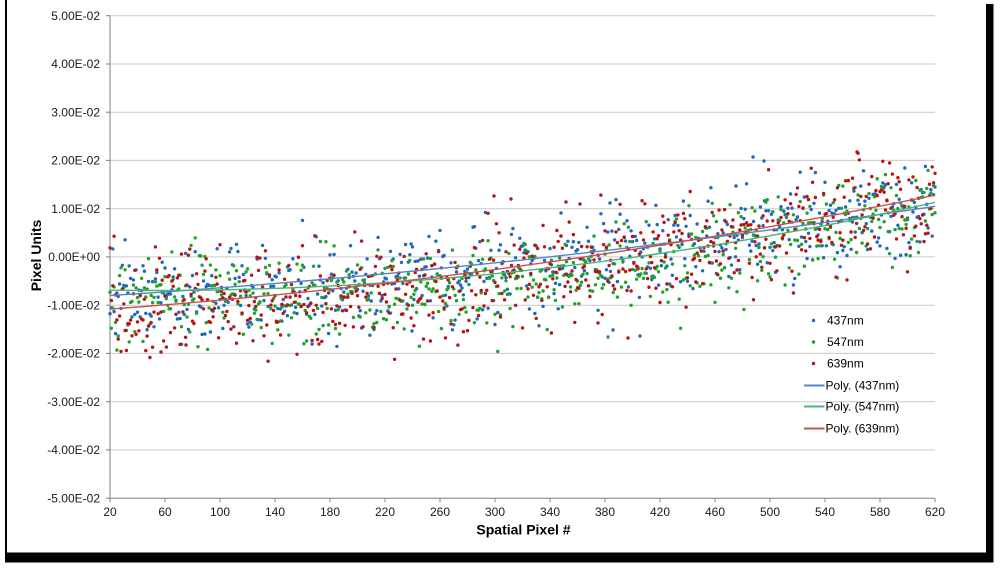 Image resolution: width=1000 pixels, height=572 pixels. Describe the element at coordinates (75, 161) in the screenshot. I see `svg-text: 2.00E-02` at that location.